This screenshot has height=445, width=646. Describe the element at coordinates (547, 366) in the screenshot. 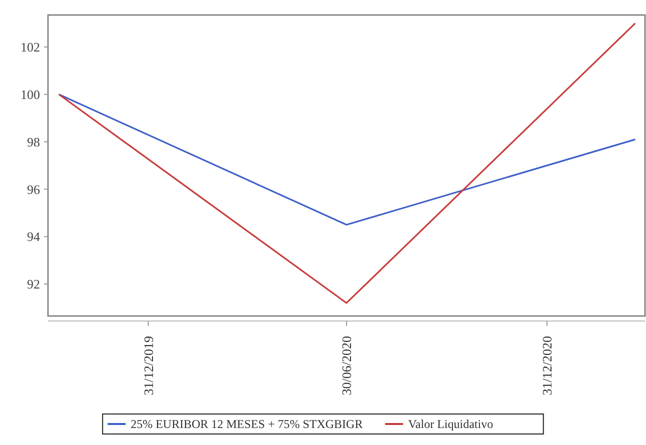

I see `x-tick-label: 31/12/2020` at that location.